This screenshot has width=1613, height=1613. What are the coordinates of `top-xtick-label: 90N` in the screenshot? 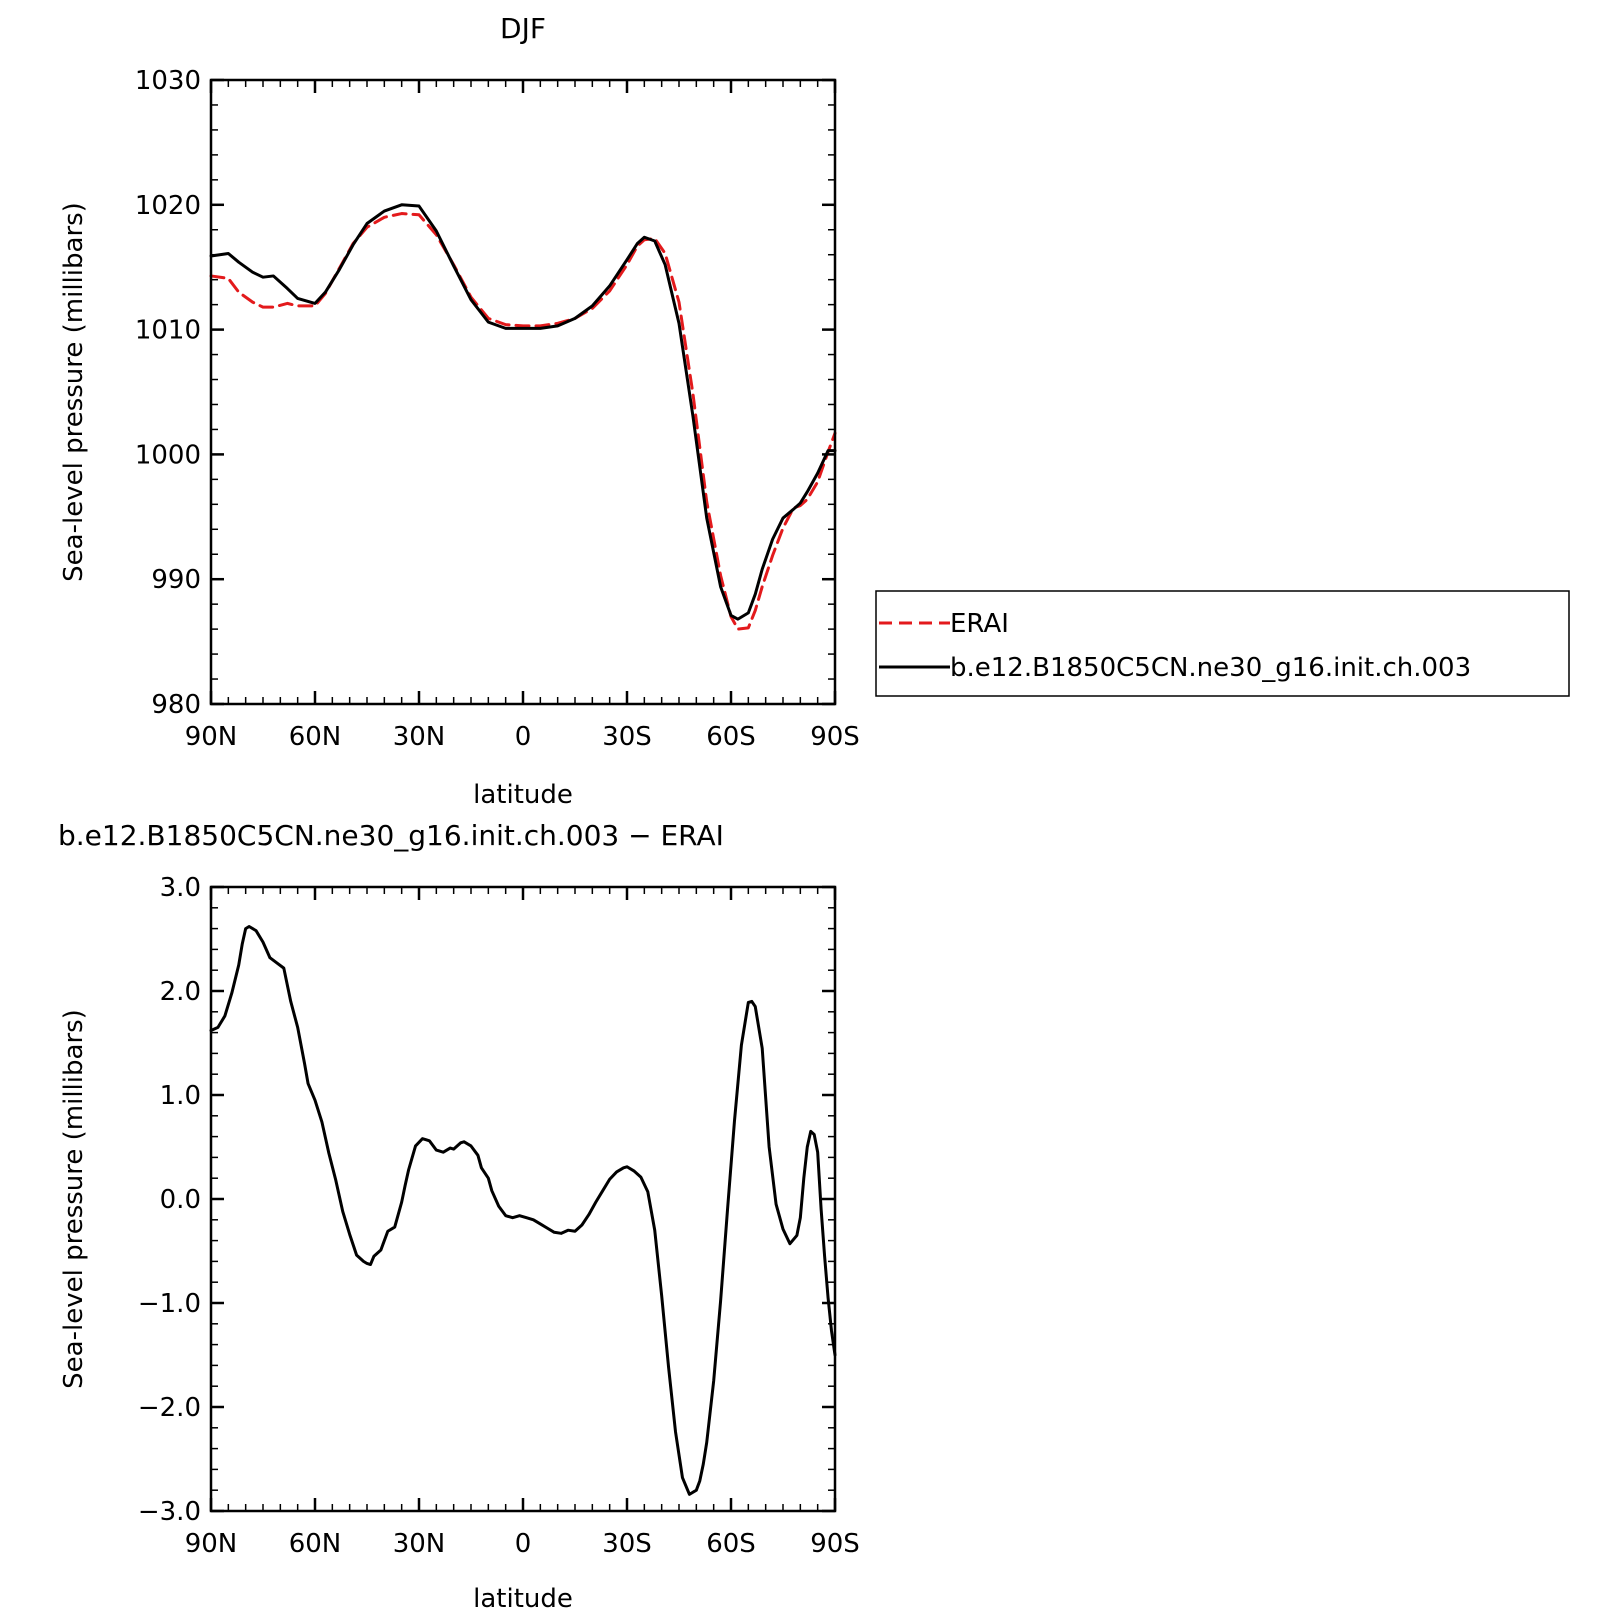 It's located at (211, 737).